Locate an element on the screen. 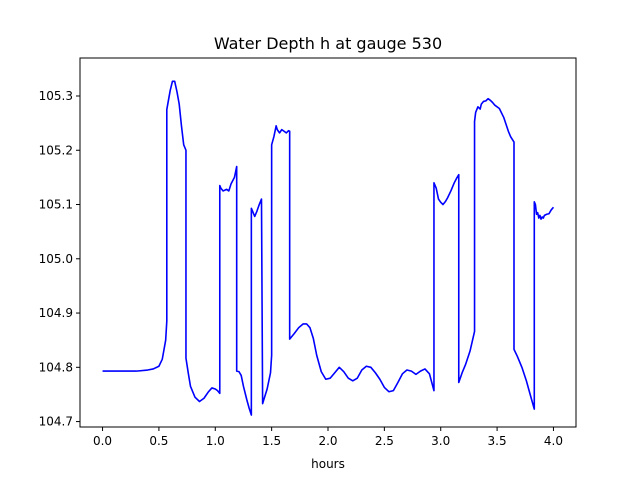 Image resolution: width=640 pixels, height=484 pixels. y-tick-label: 105.3 is located at coordinates (56, 96).